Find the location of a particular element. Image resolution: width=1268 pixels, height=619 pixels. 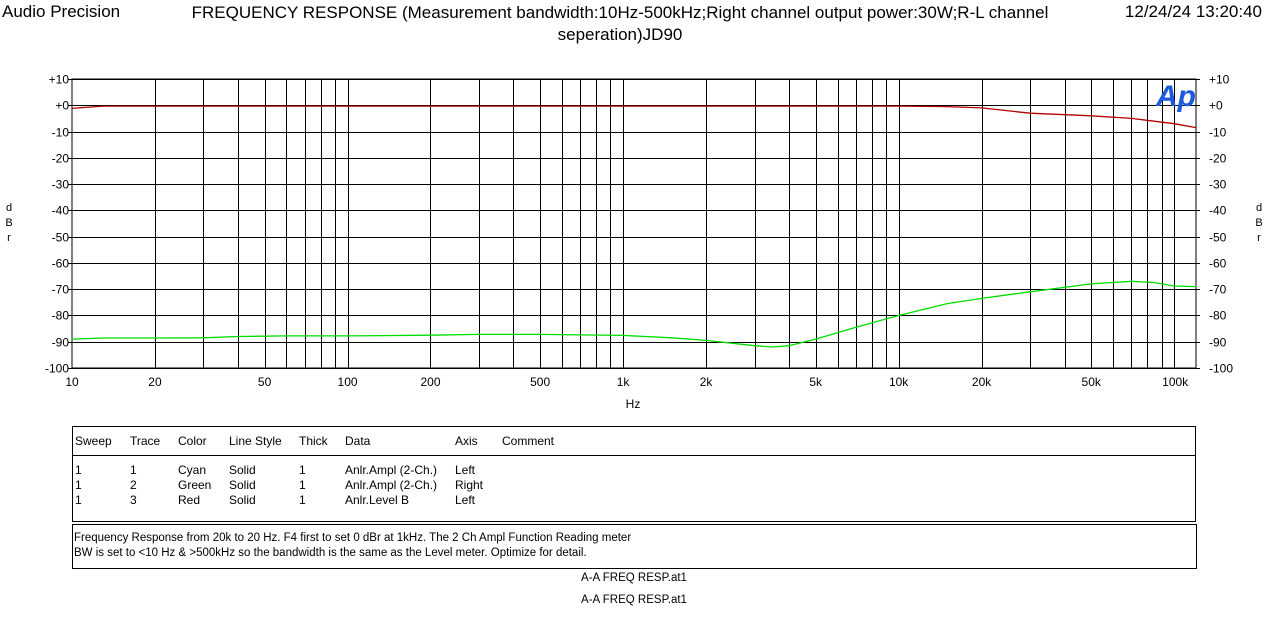

legend-header-cell: Comment is located at coordinates (848, 441).